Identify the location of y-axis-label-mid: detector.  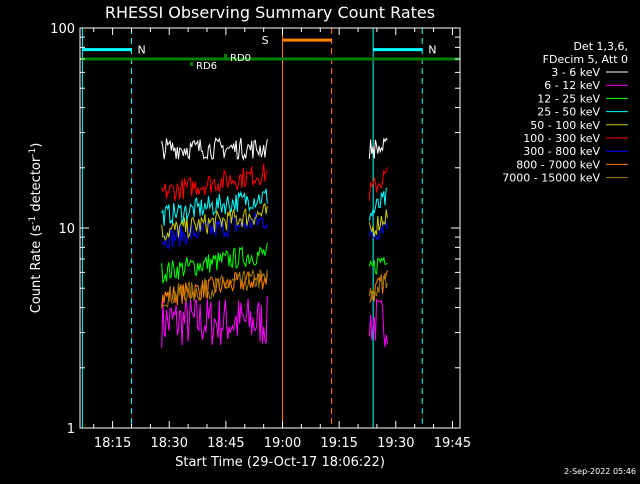
(36, 186).